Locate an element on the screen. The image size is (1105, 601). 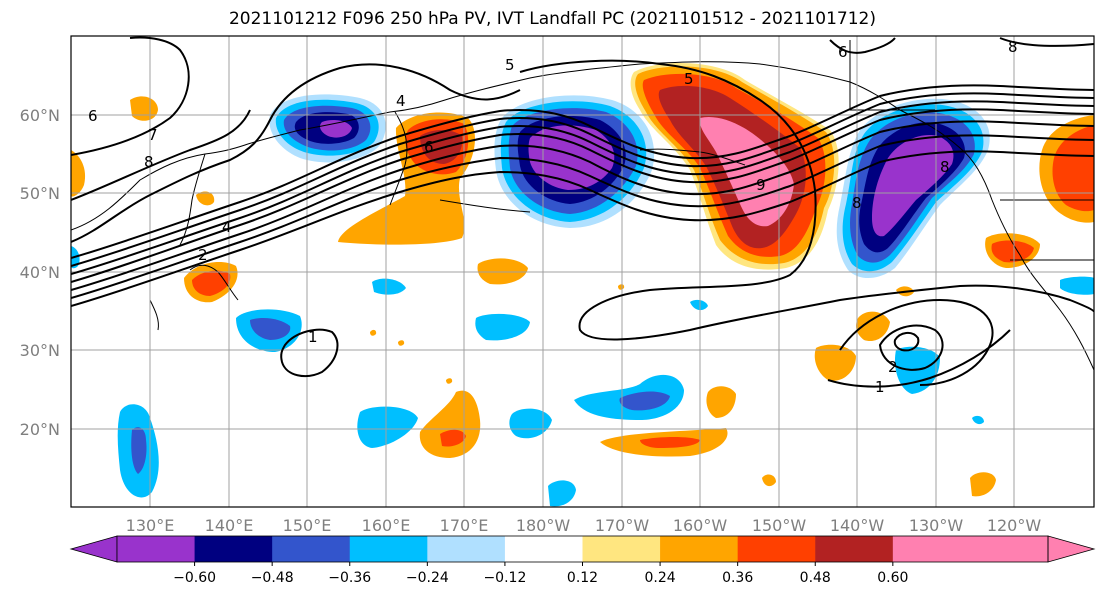
colorbar-arrow-left is located at coordinates (93, 549).